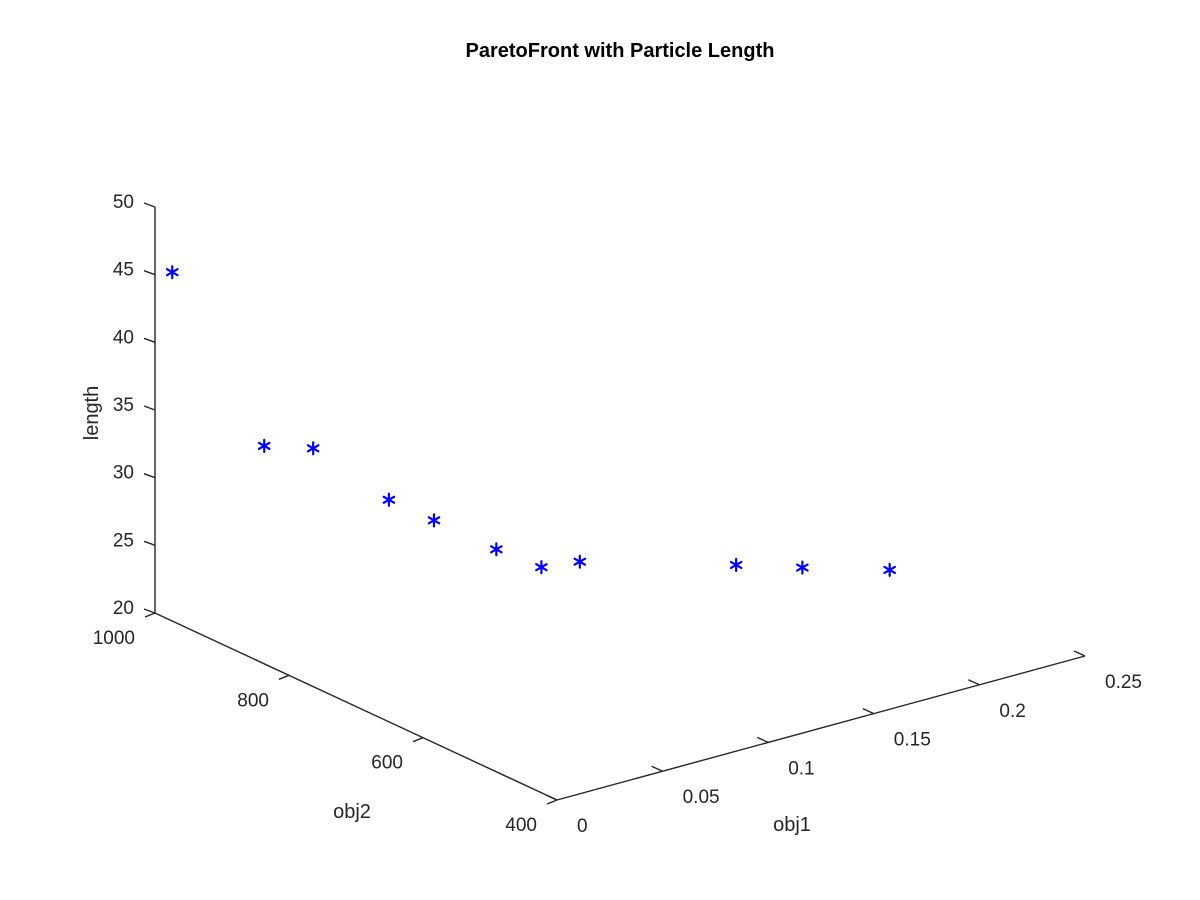 The image size is (1200, 900). Describe the element at coordinates (801, 768) in the screenshot. I see `x-tick-label: 0.1` at that location.